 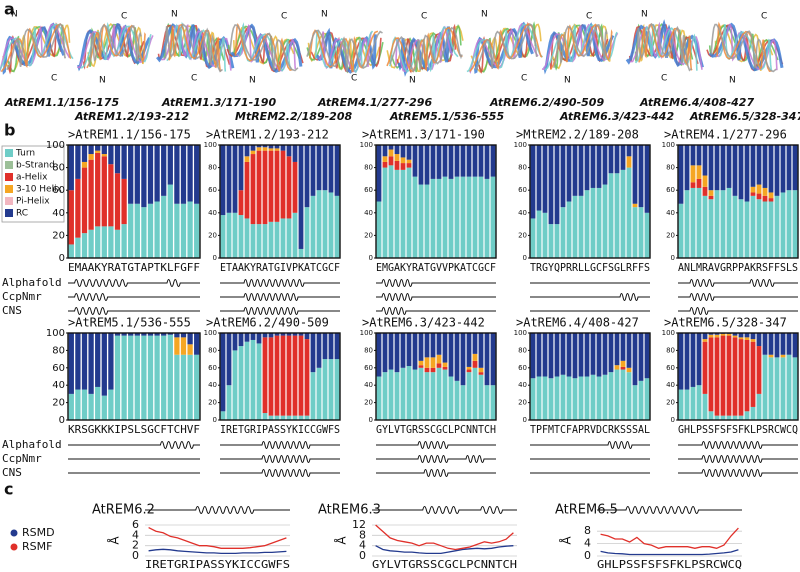 I want to click on y-tick-label: 40, so click(x=522, y=385).